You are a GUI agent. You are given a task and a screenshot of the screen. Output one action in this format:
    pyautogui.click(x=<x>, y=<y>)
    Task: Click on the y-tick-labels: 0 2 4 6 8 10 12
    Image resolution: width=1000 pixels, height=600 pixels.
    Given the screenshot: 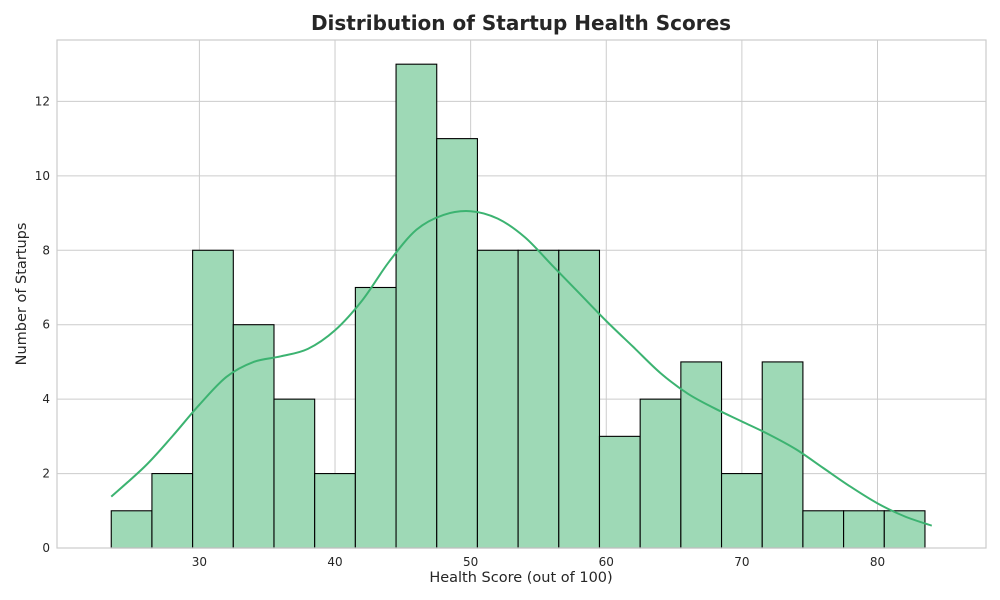 What is the action you would take?
    pyautogui.click(x=42, y=324)
    